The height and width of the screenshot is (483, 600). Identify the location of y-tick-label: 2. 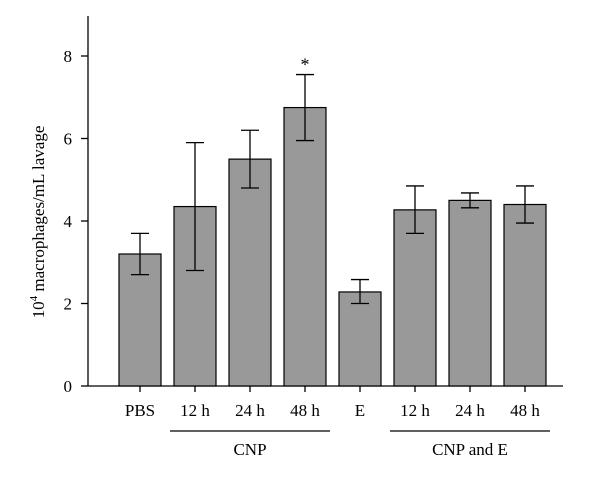
(68, 304).